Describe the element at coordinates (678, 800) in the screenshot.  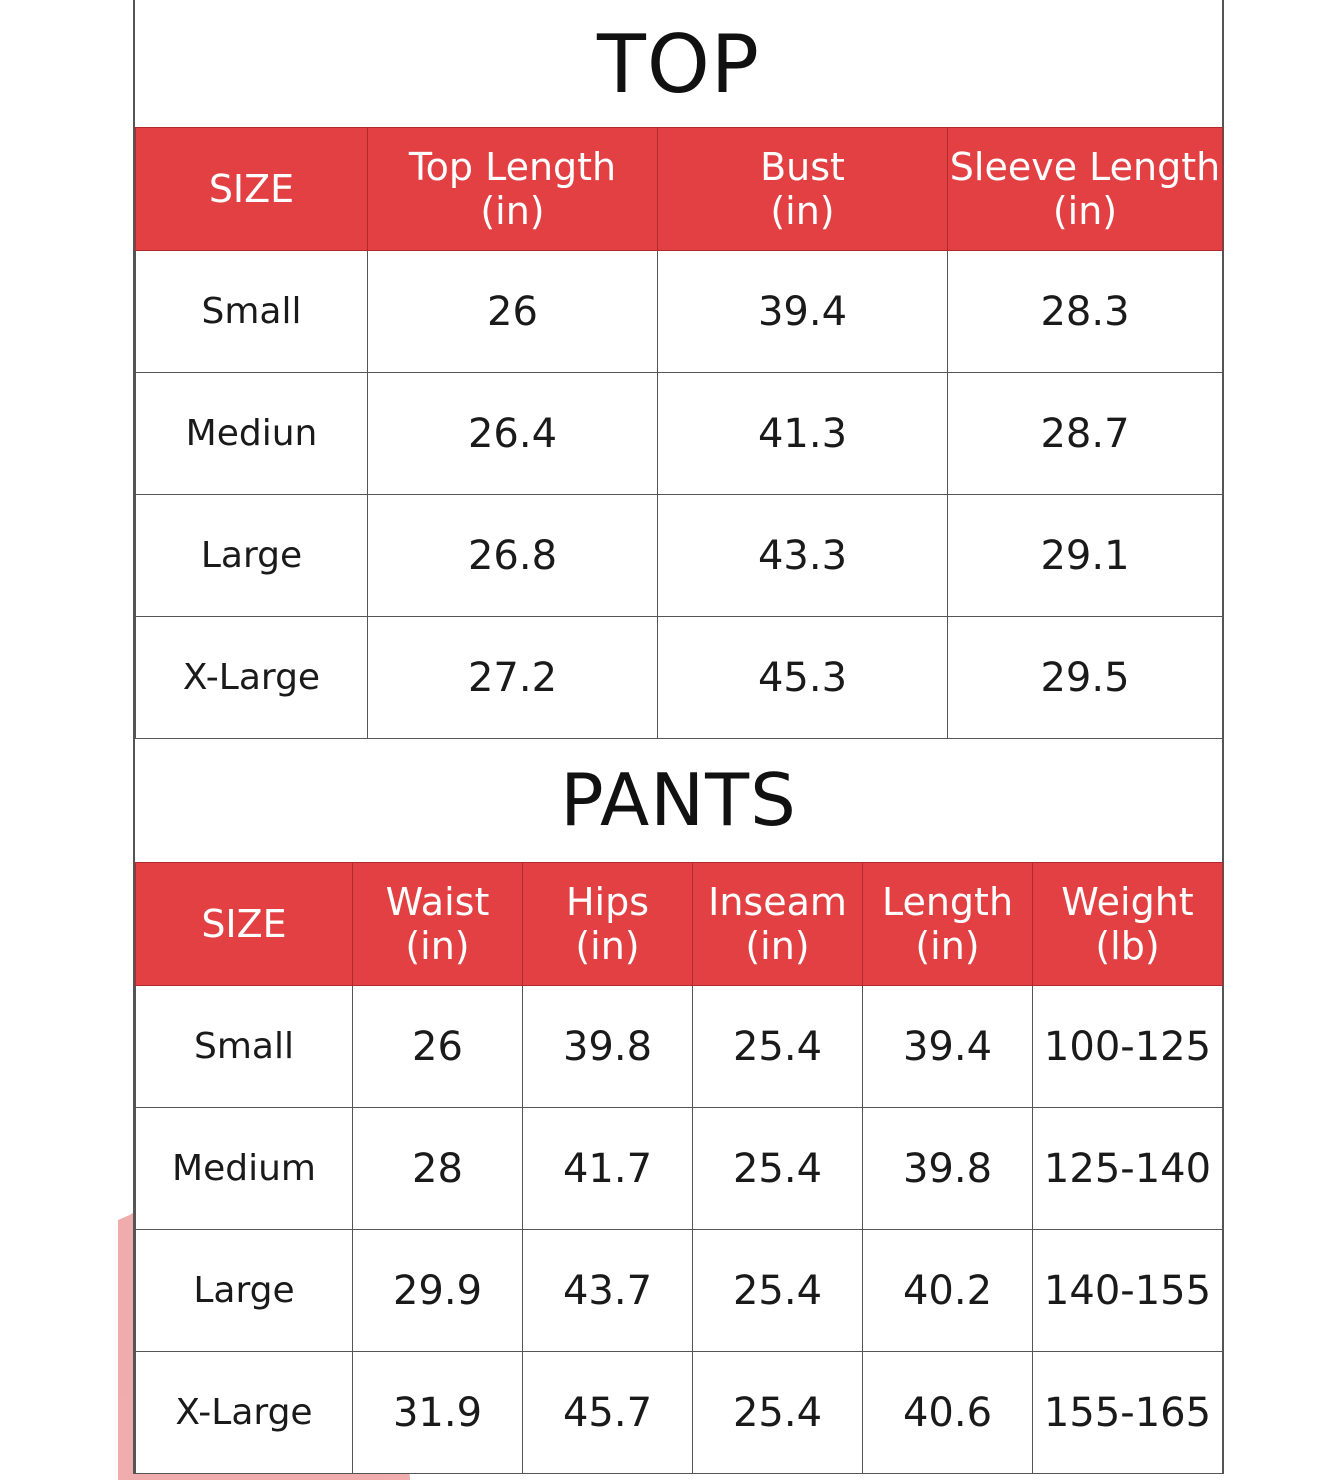
I see `pants-section-title: PANTS` at that location.